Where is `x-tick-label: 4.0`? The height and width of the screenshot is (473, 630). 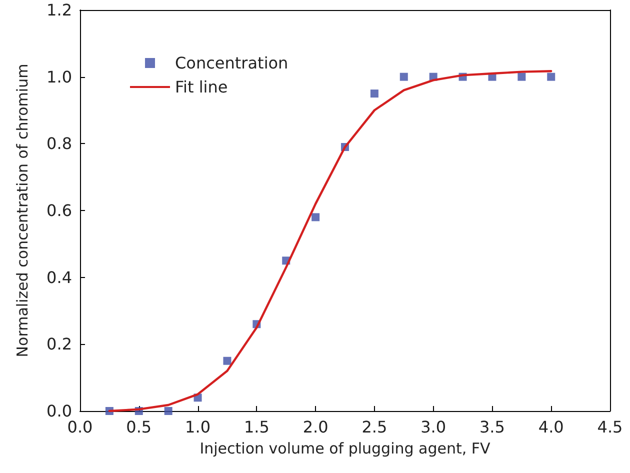 x-tick-label: 4.0 is located at coordinates (551, 427).